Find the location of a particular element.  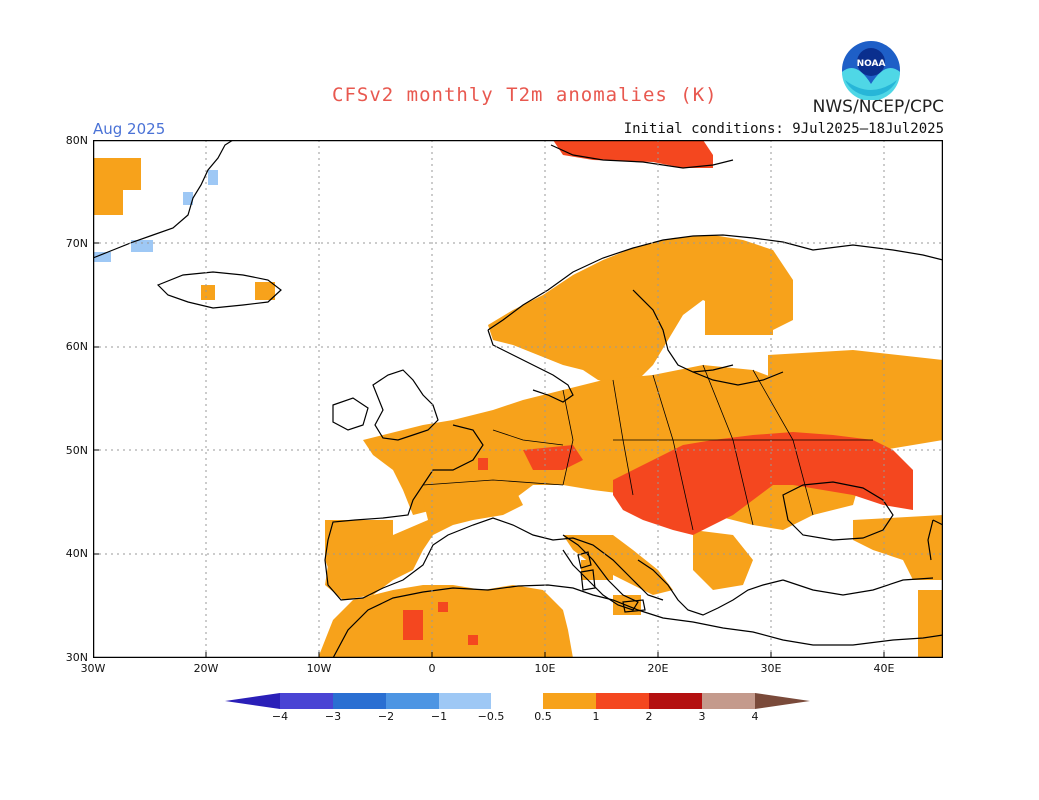

anomaly-region-iceland-east is located at coordinates (265, 291).